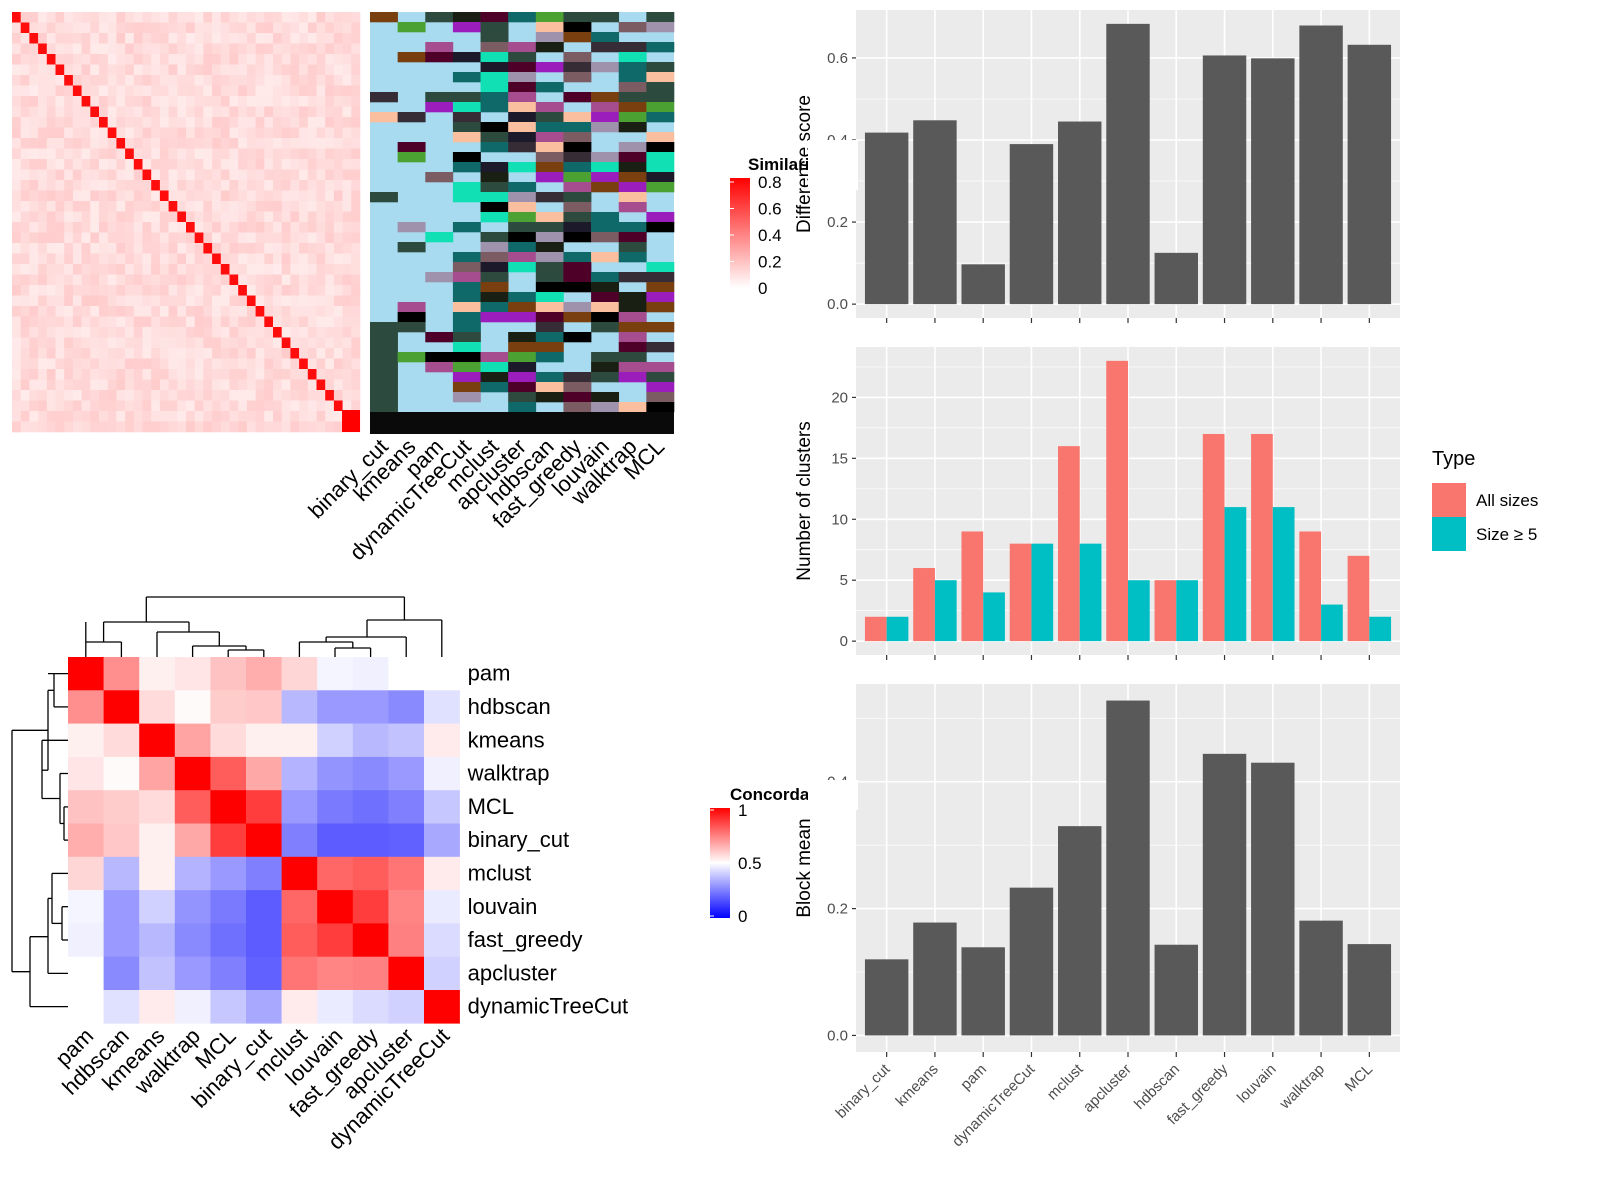 This screenshot has width=1600, height=1200. What do you see at coordinates (549, 227) in the screenshot?
I see `cluster-cell-hdbscan` at bounding box center [549, 227].